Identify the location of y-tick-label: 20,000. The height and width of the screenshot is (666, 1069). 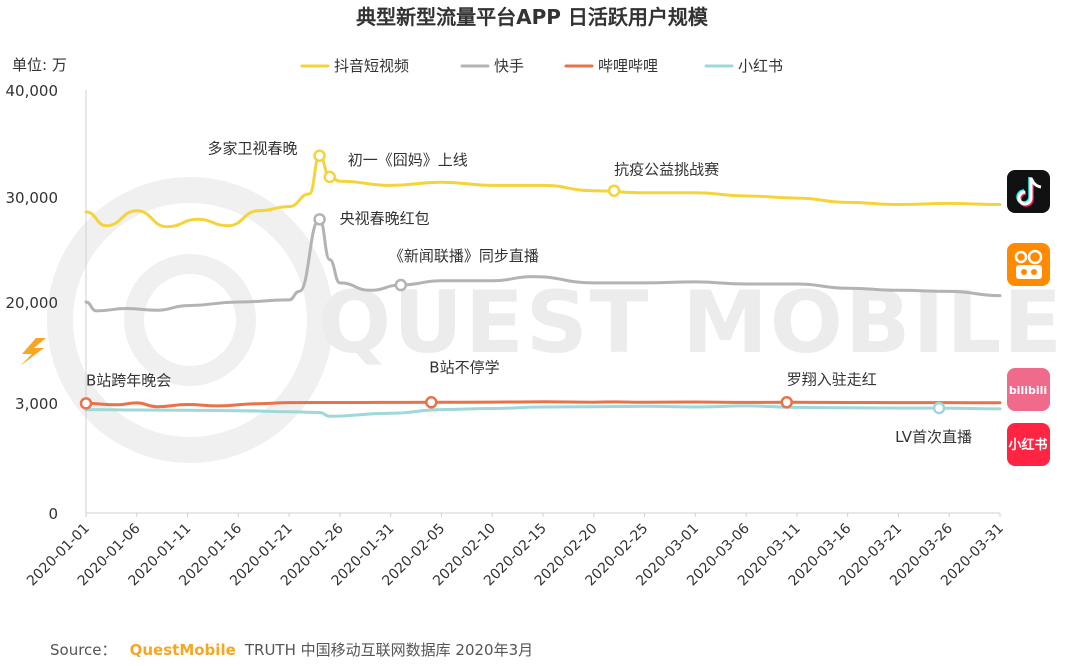
(32, 303).